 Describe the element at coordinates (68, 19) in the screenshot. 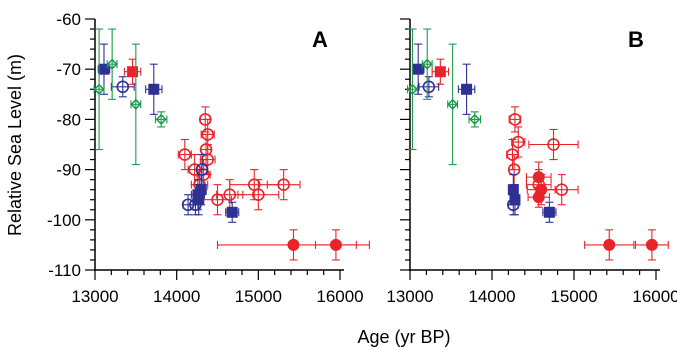

I see `y-tick-label: -60` at that location.